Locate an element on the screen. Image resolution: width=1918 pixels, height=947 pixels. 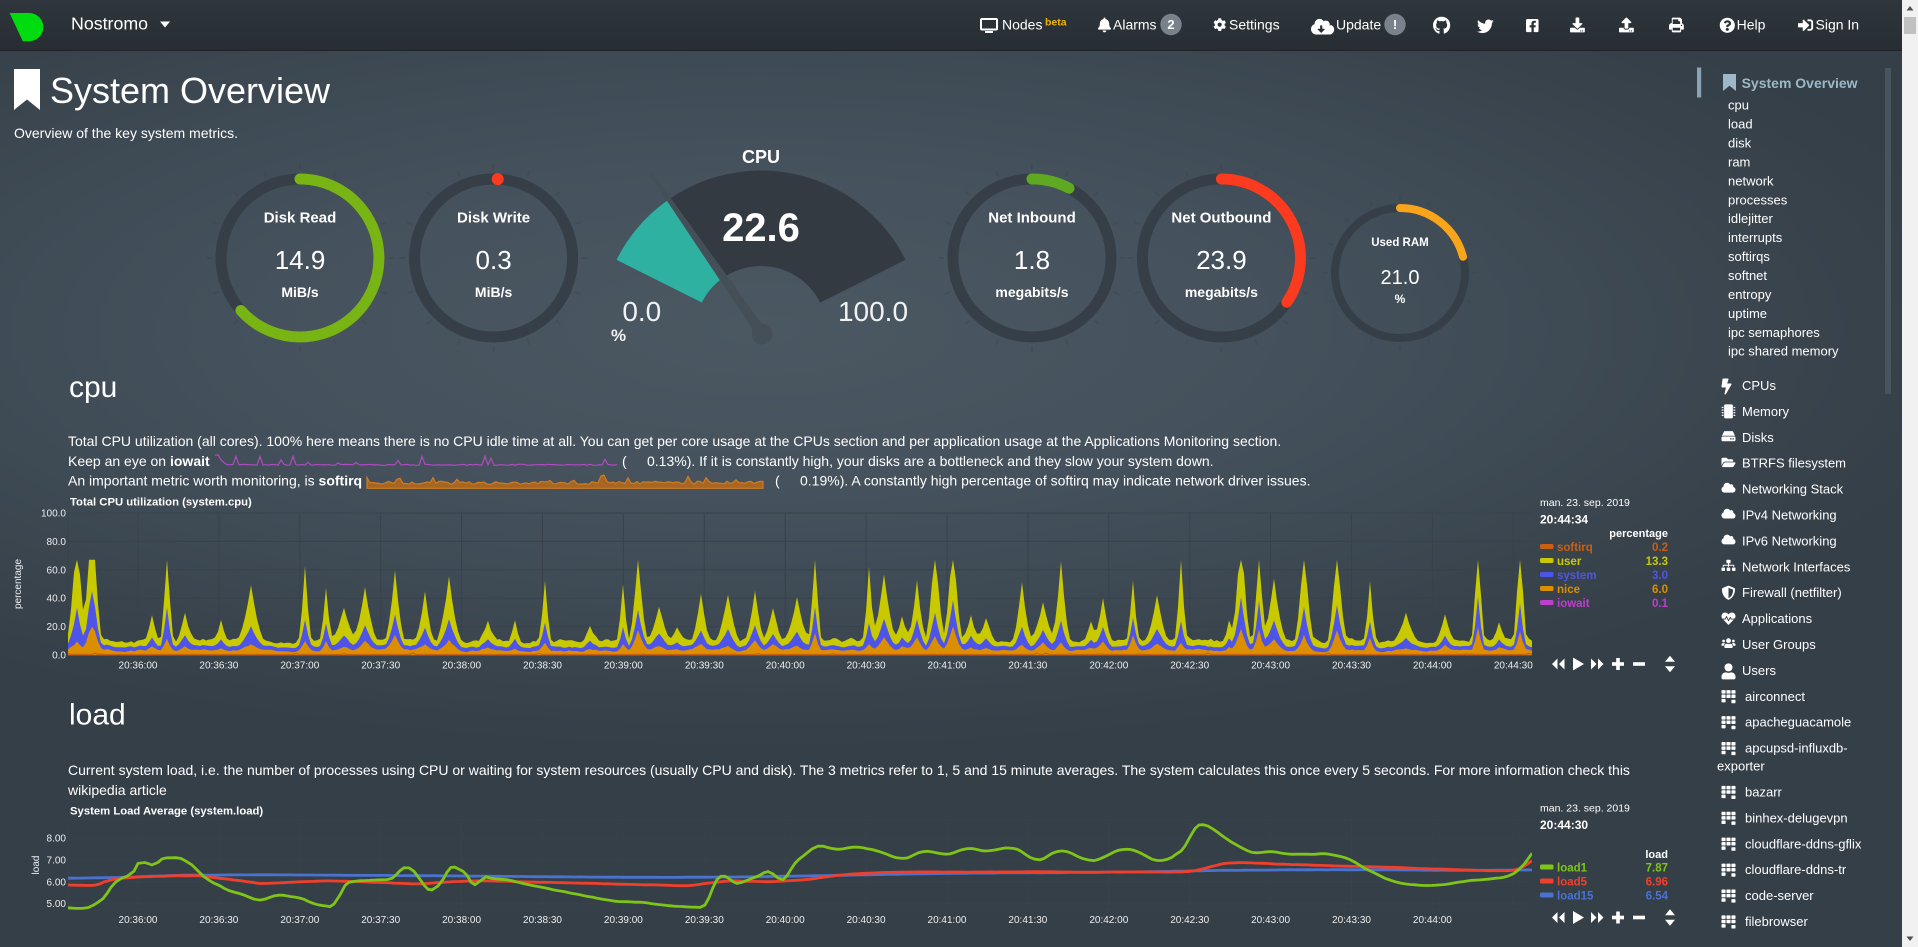
svg-text: ipc semaphores is located at coordinates (1774, 332).